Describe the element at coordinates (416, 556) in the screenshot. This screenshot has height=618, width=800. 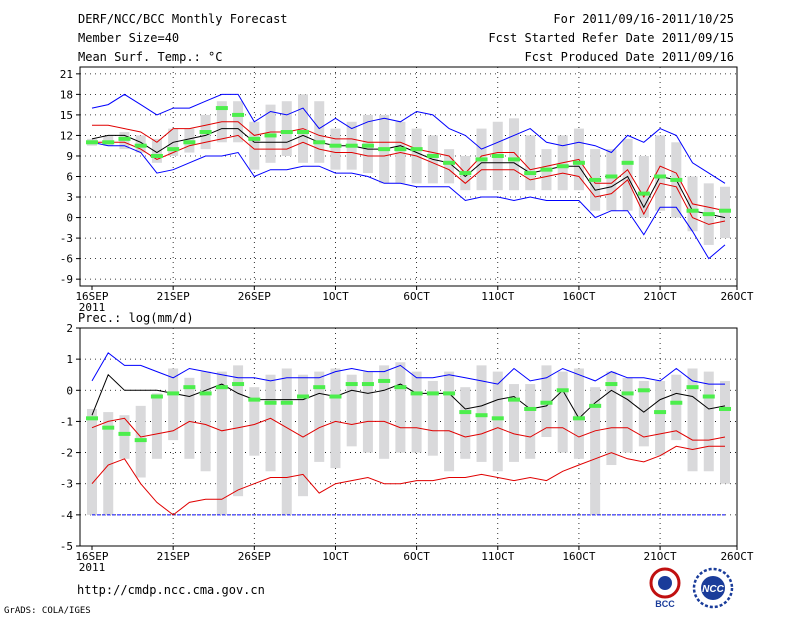
I see `prec-xtick-label: 6OCT` at that location.